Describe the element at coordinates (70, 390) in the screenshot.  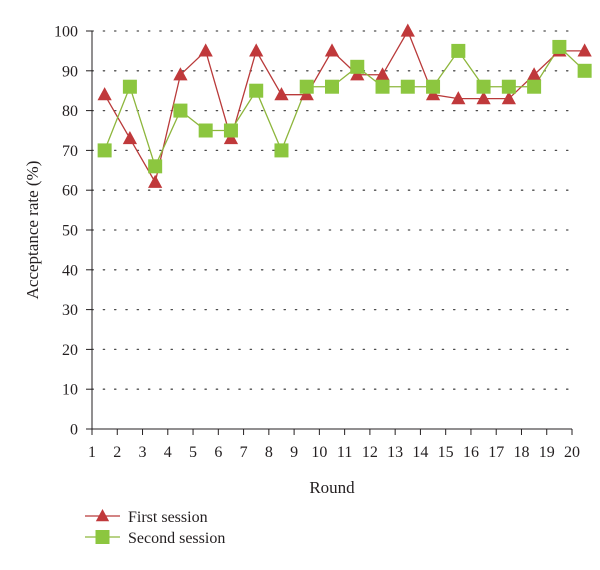
I see `y-tick-label-10: 10` at that location.